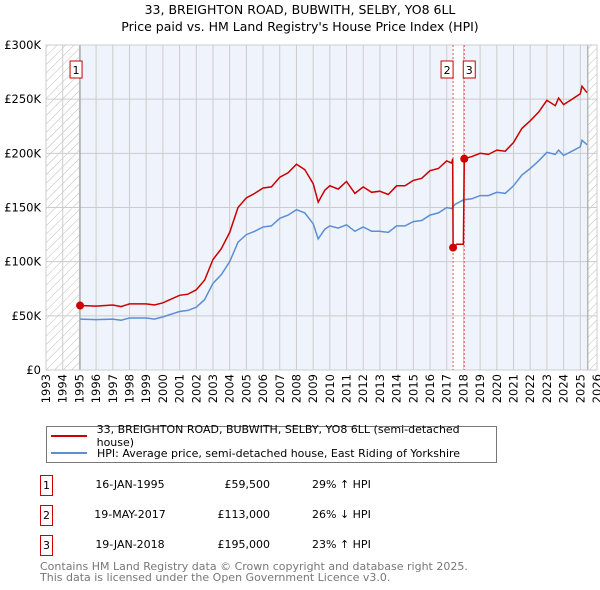 The width and height of the screenshot is (600, 590). What do you see at coordinates (247, 484) in the screenshot?
I see `sale-price: £59,500` at bounding box center [247, 484].